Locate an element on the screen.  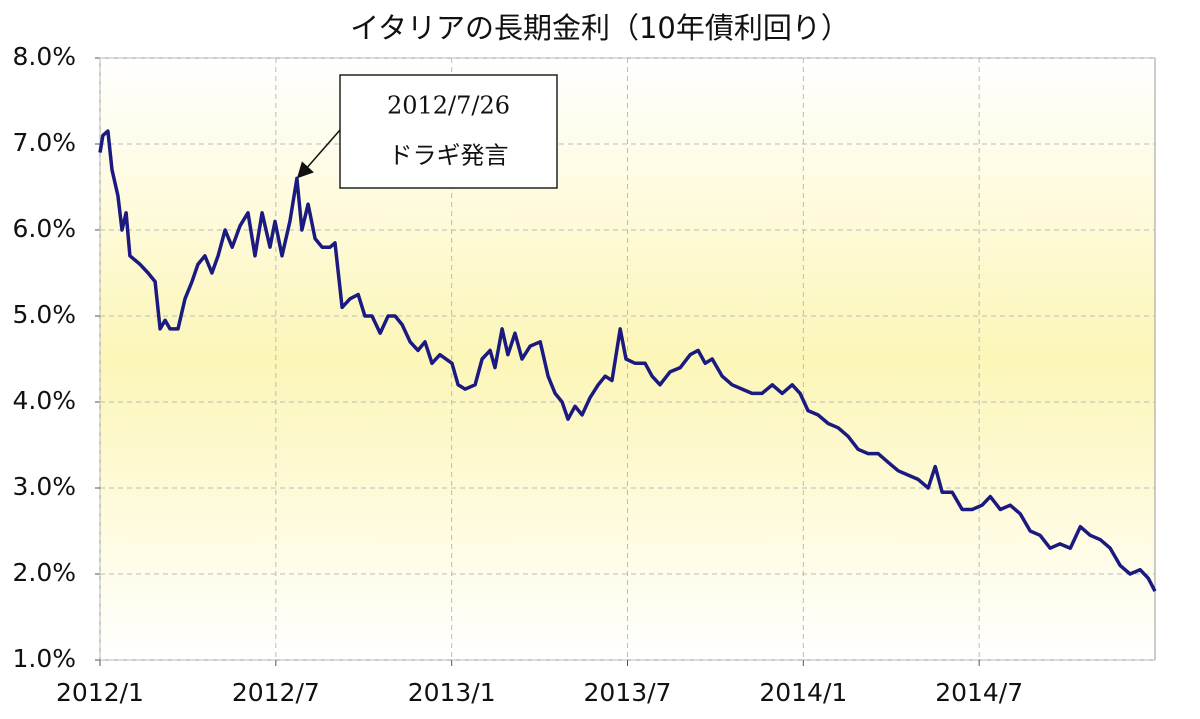
x-tick-label: 2013/1 is located at coordinates (452, 692).